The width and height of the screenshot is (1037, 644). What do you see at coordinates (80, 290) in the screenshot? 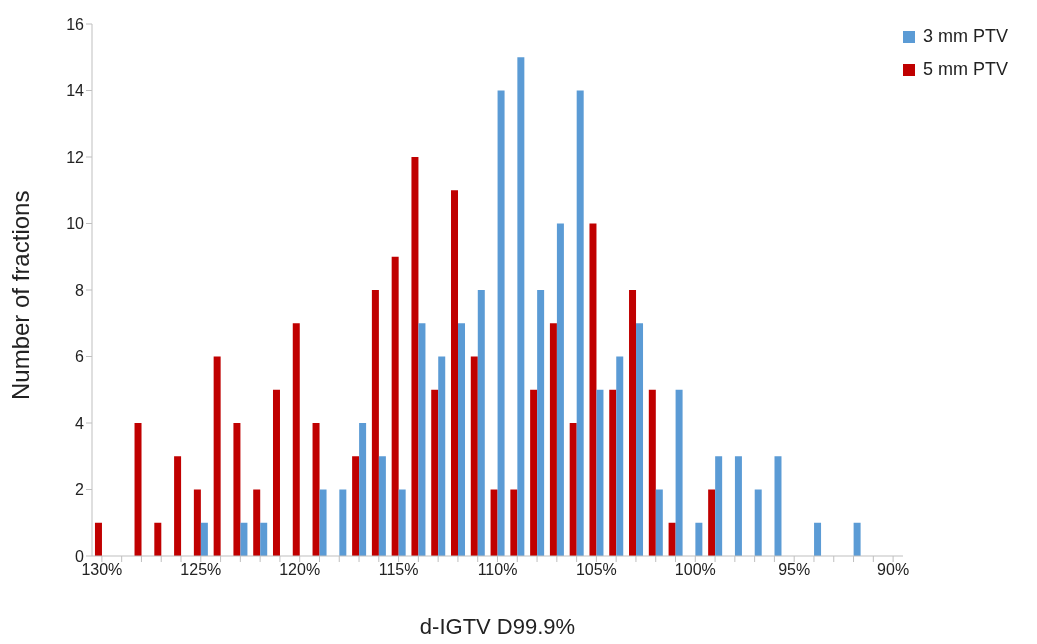
I see `y-tick-label: 8` at bounding box center [80, 290].